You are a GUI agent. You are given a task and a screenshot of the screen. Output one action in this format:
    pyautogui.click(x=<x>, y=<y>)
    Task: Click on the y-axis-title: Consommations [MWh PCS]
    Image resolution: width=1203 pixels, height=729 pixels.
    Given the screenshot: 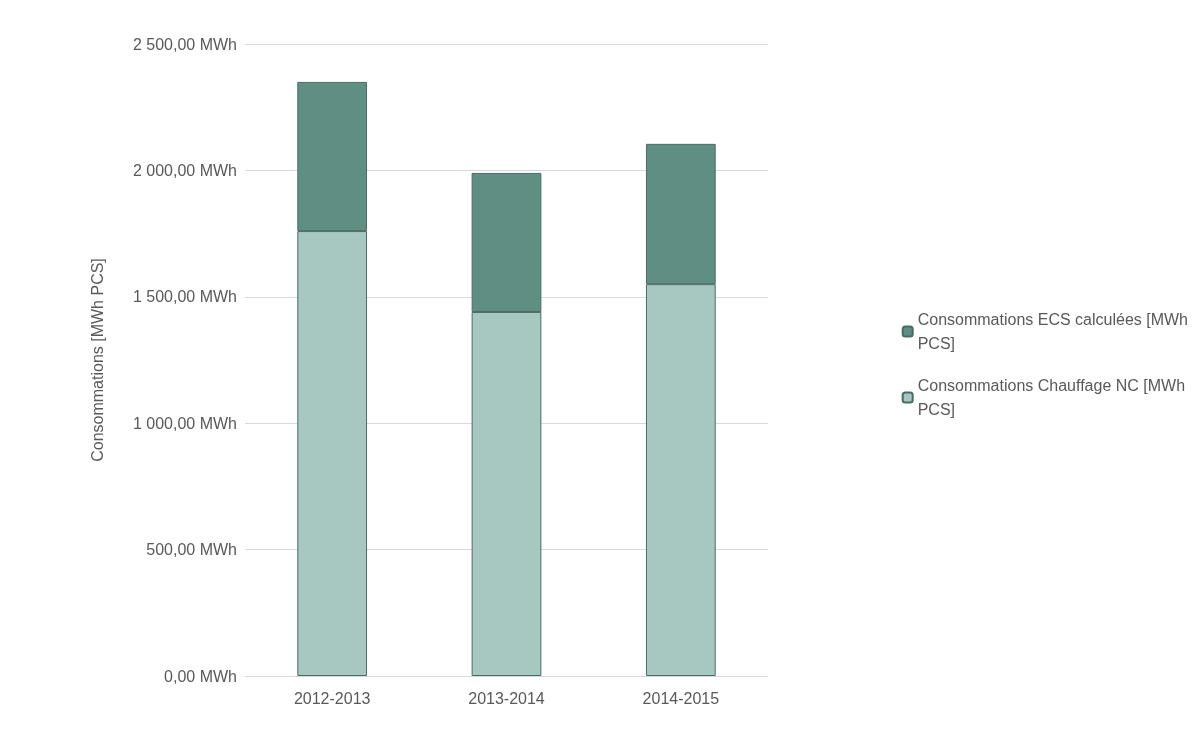 What is the action you would take?
    pyautogui.click(x=97, y=360)
    